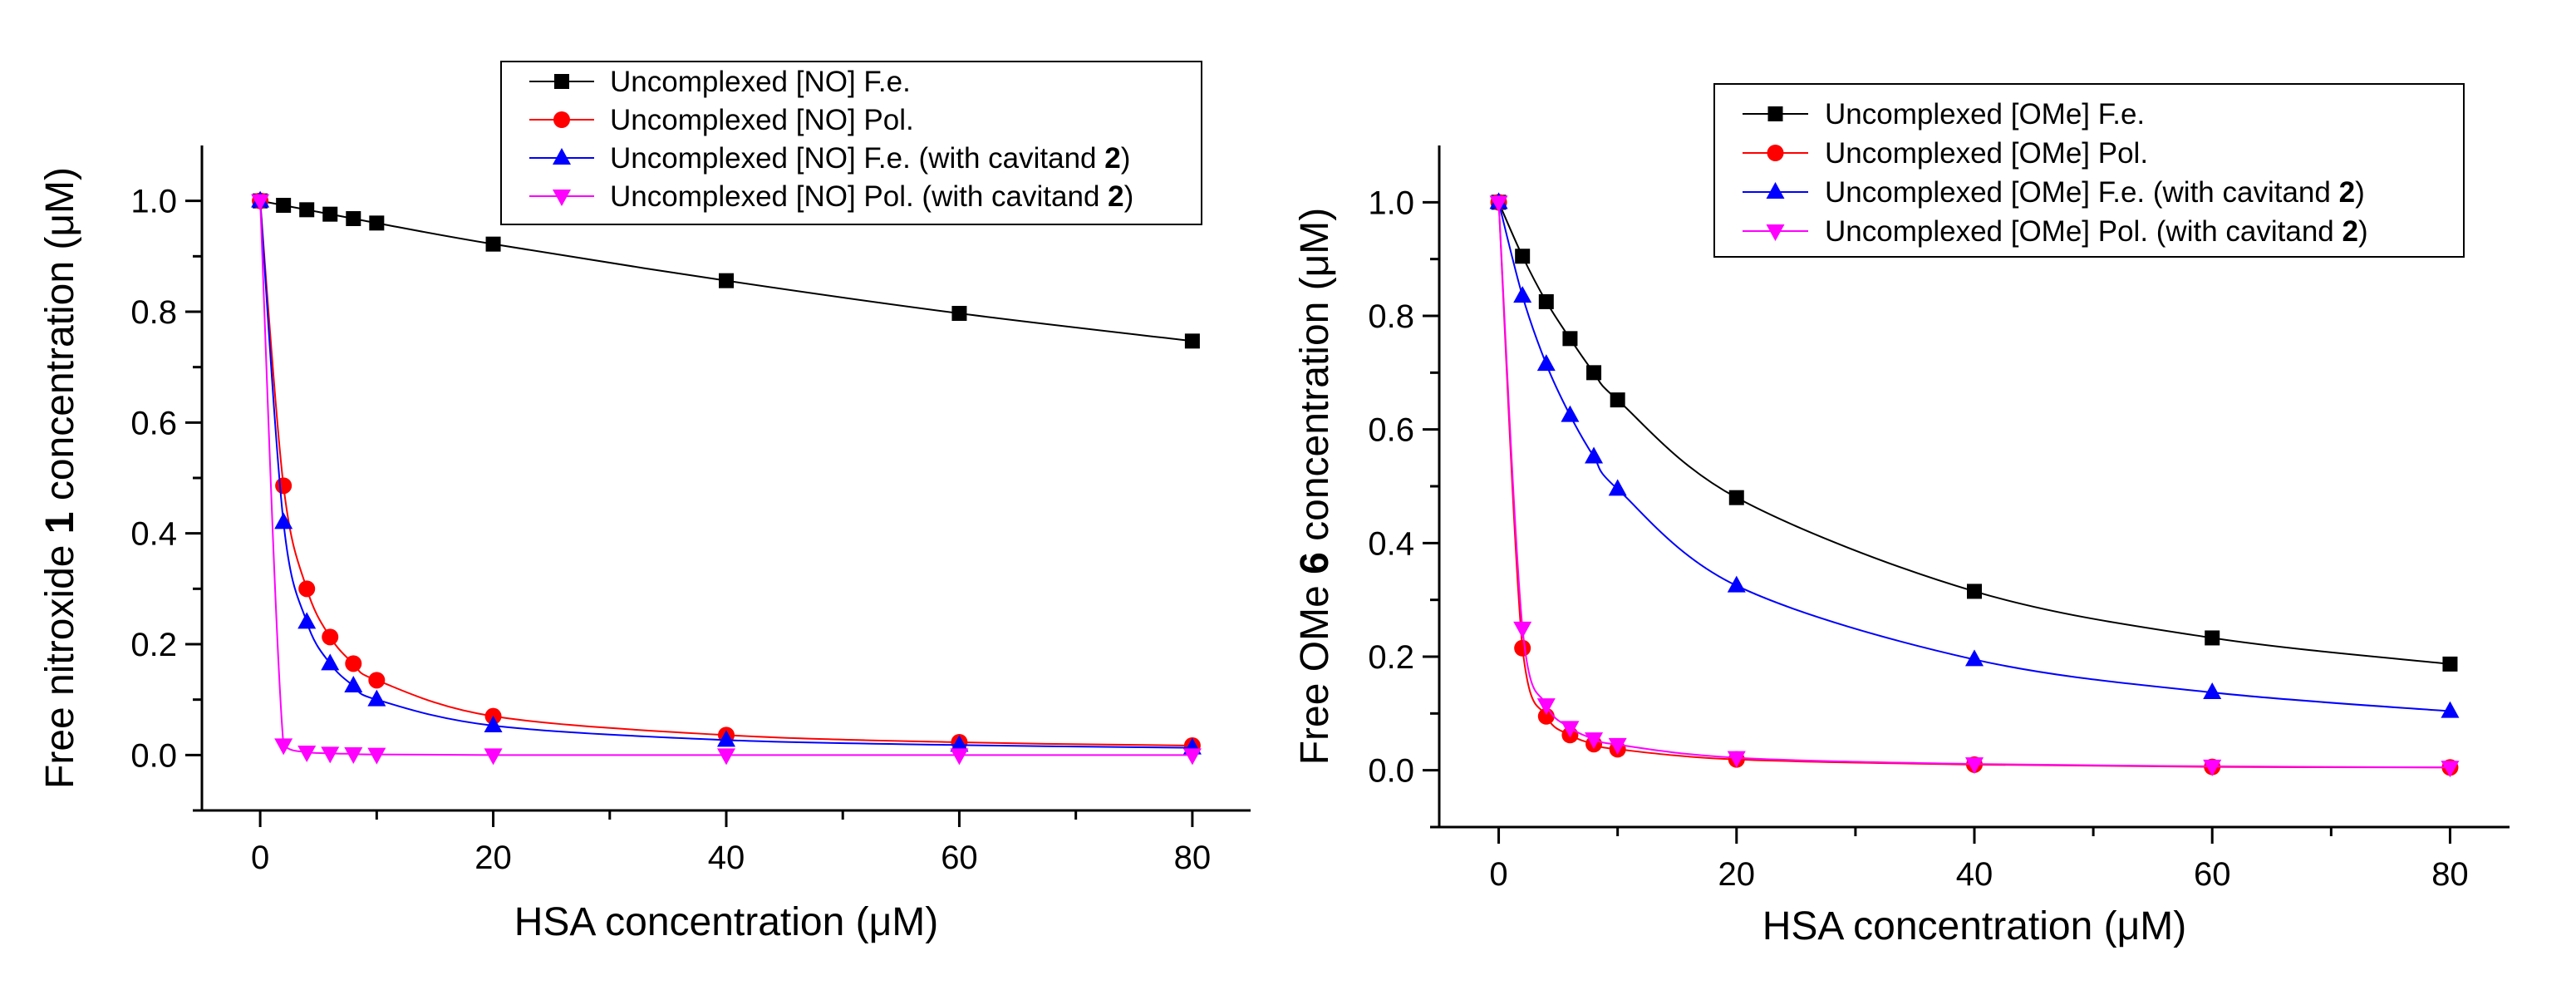 Image resolution: width=2576 pixels, height=985 pixels. I want to click on bold-label-part: 6, so click(1315, 563).